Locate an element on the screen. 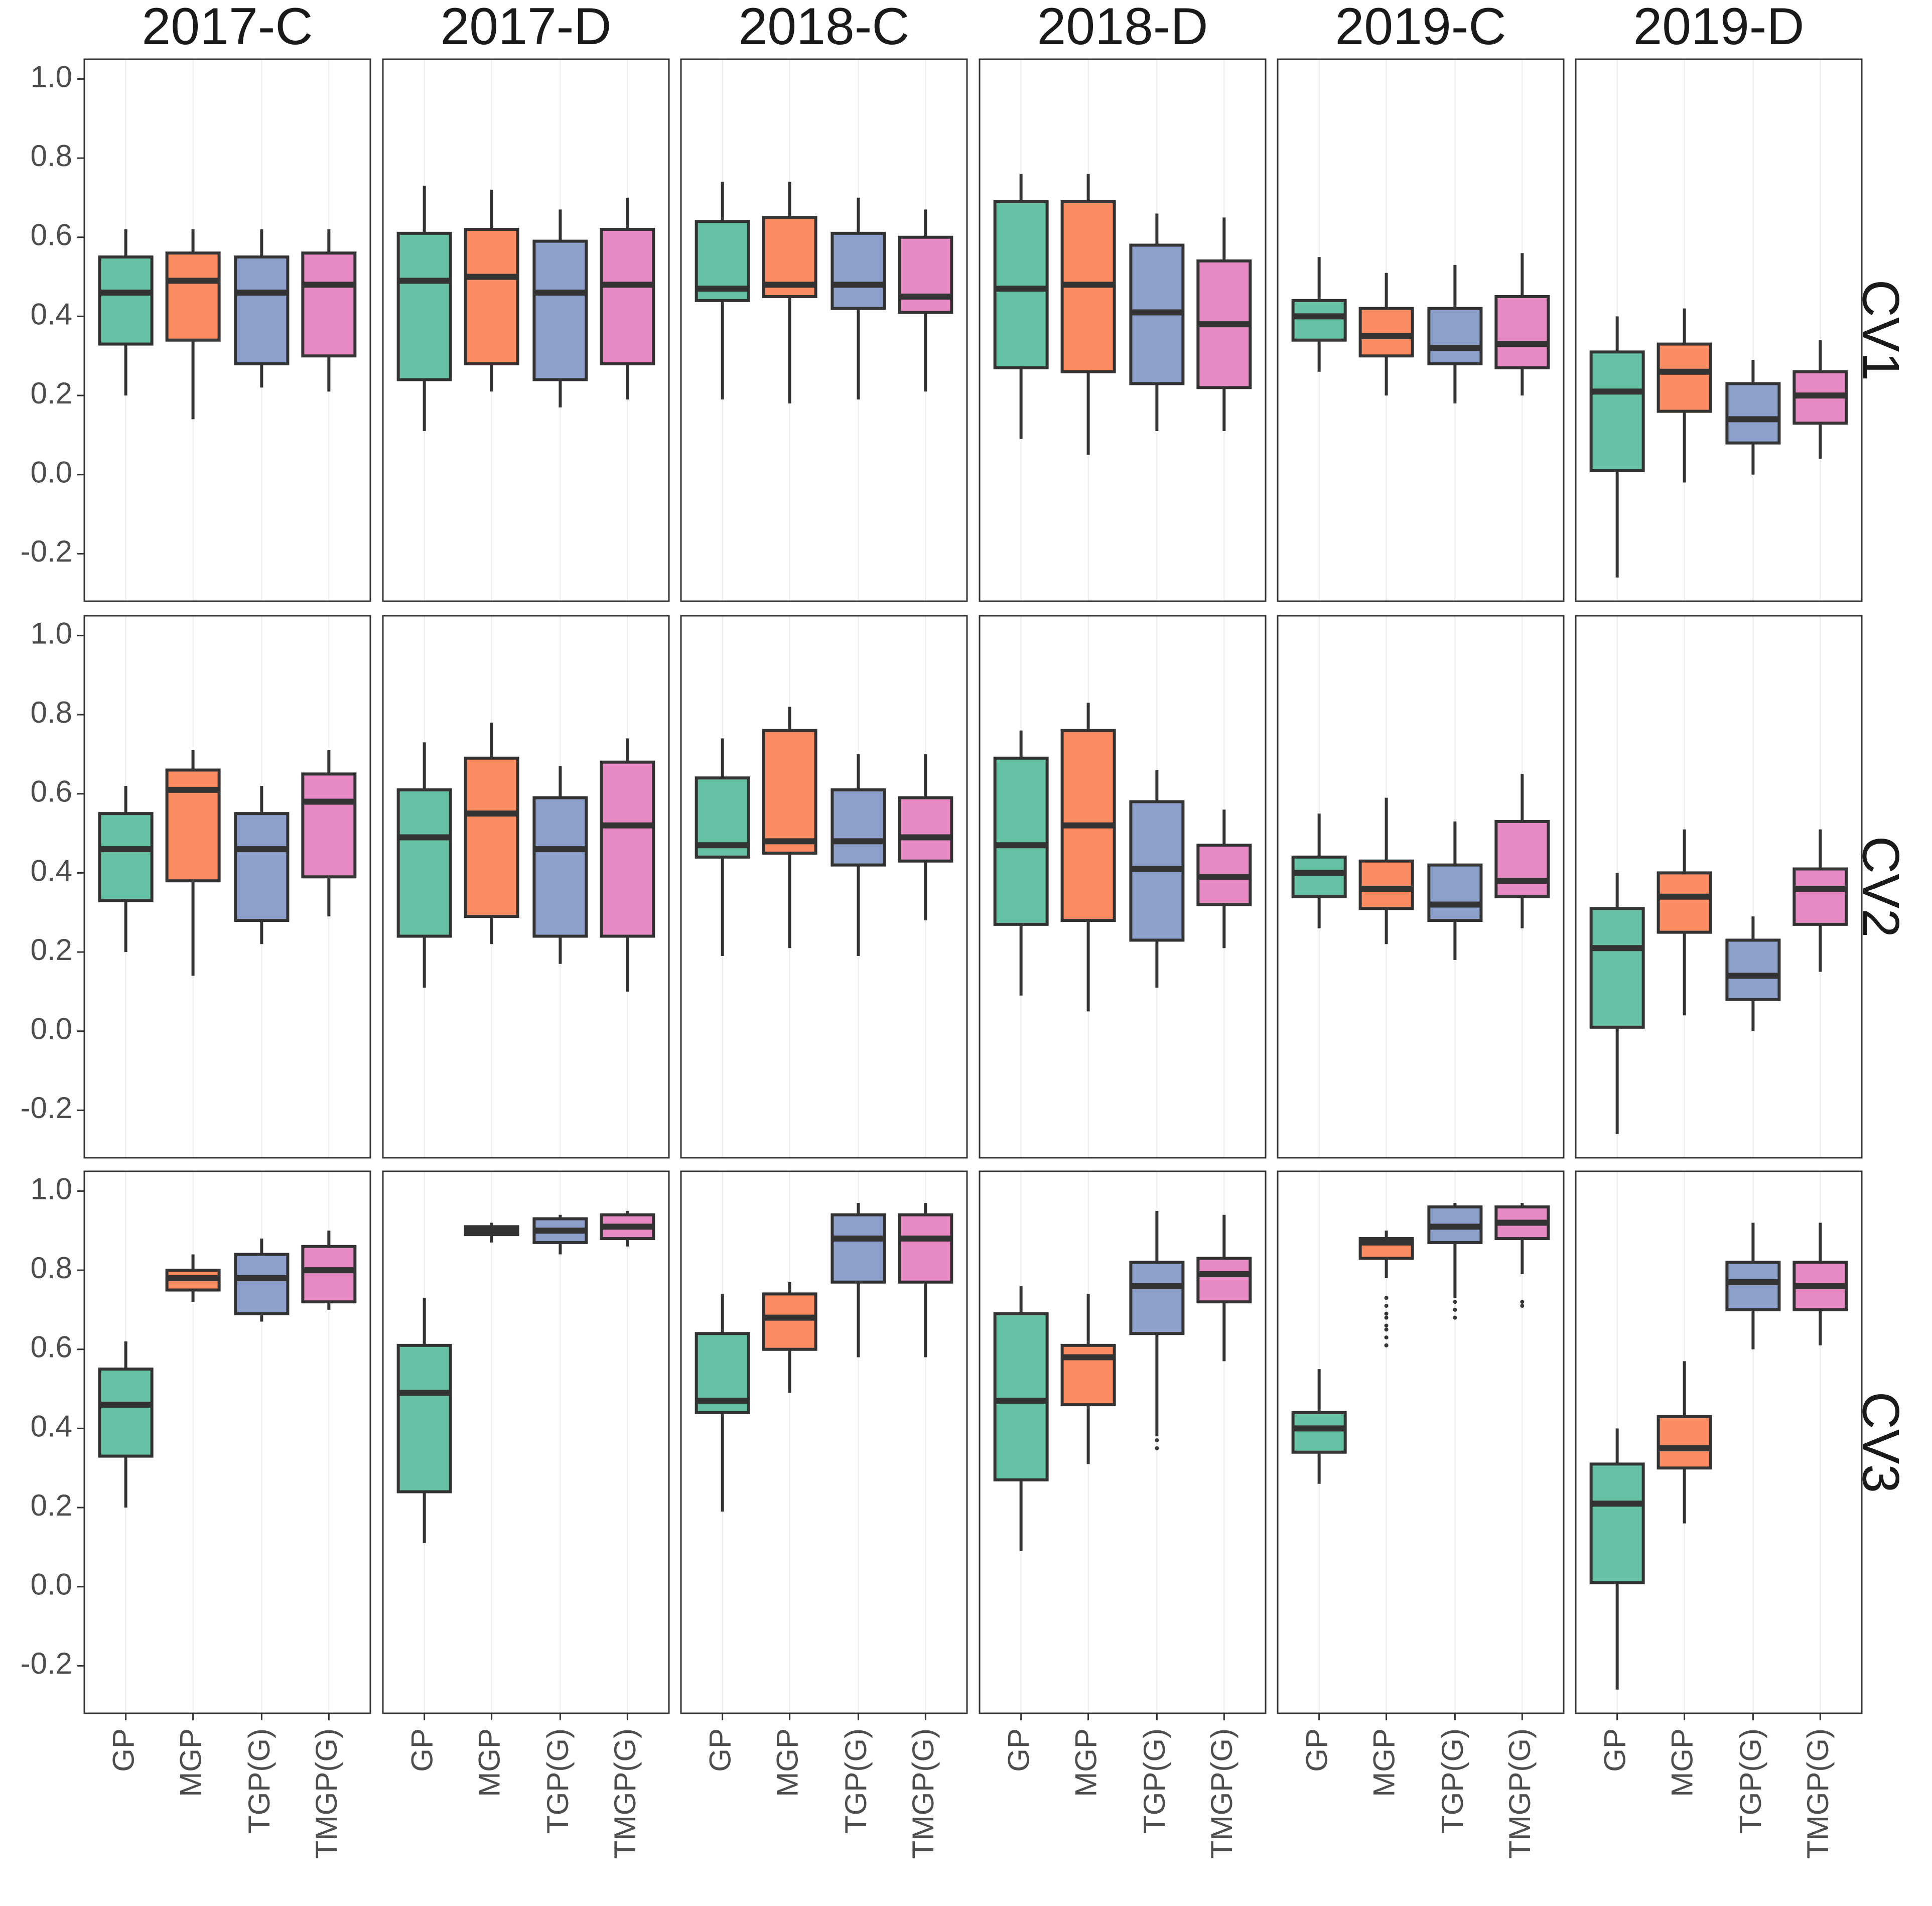 This screenshot has width=1932, height=1906. panel-cv1-2017-c is located at coordinates (227, 330).